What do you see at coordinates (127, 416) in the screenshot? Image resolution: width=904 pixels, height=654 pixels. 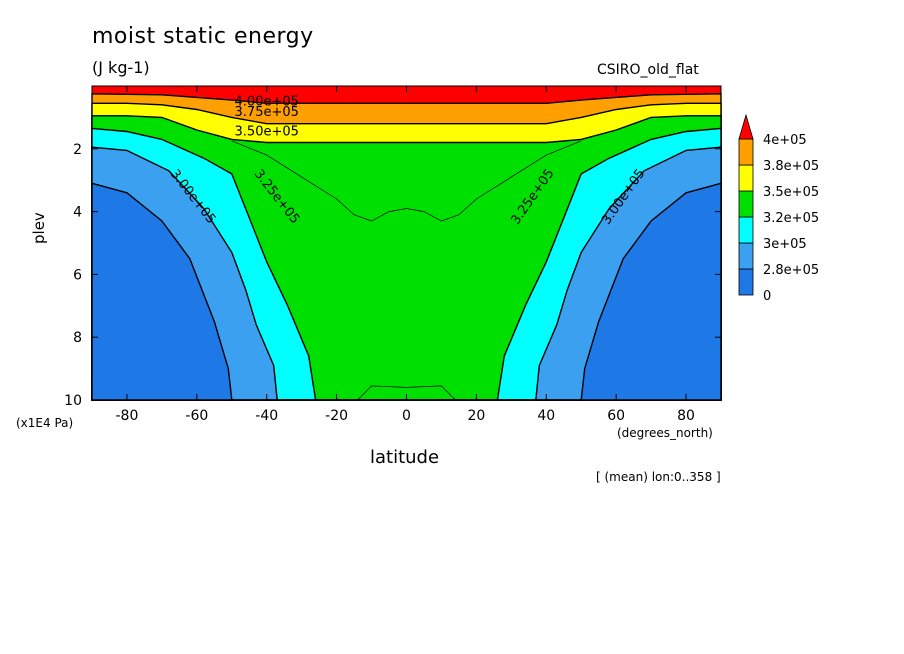 I see `x-tick-label: -80` at bounding box center [127, 416].